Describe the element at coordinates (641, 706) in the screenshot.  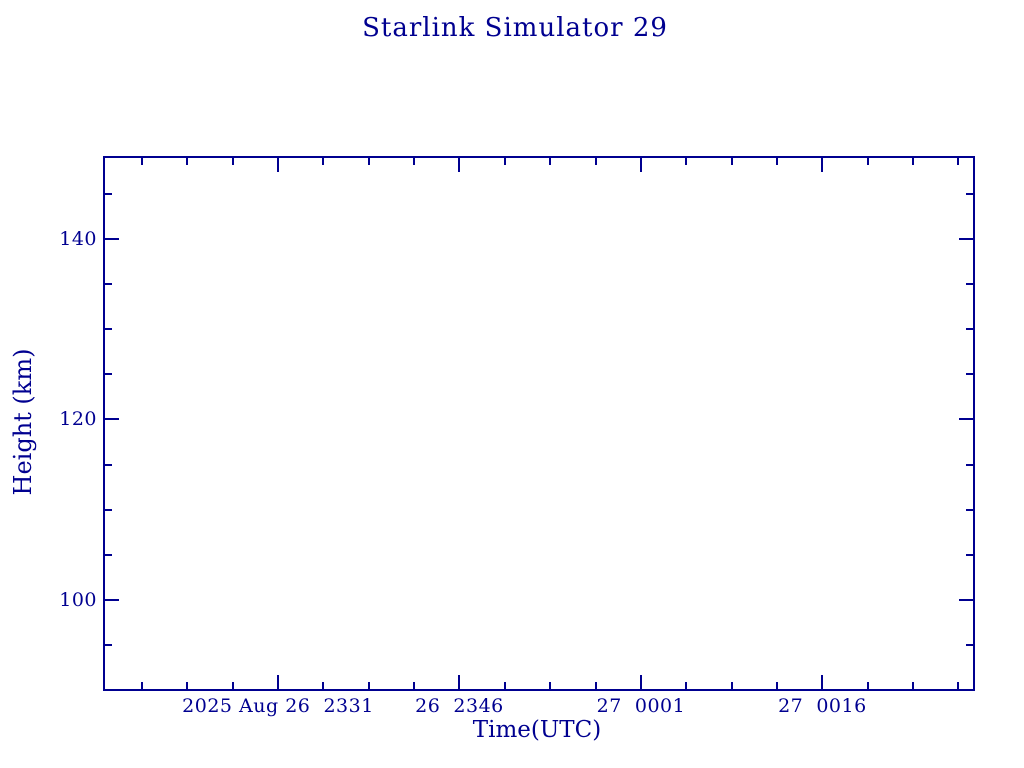
I see `x-tick-label: 27 0001` at that location.